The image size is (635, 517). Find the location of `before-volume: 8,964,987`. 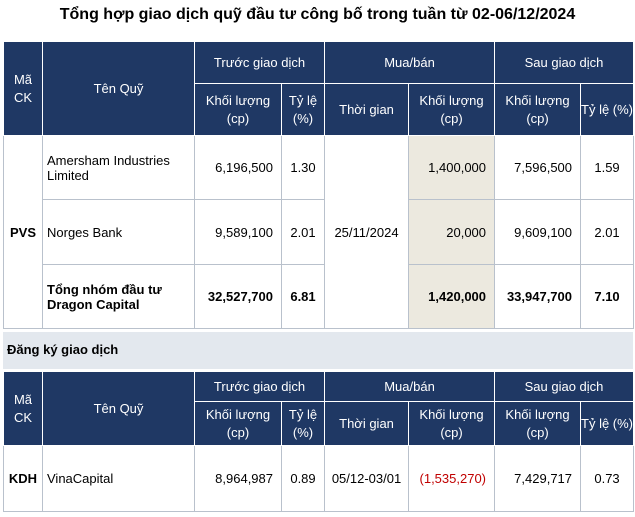

before-volume: 8,964,987 is located at coordinates (238, 478).